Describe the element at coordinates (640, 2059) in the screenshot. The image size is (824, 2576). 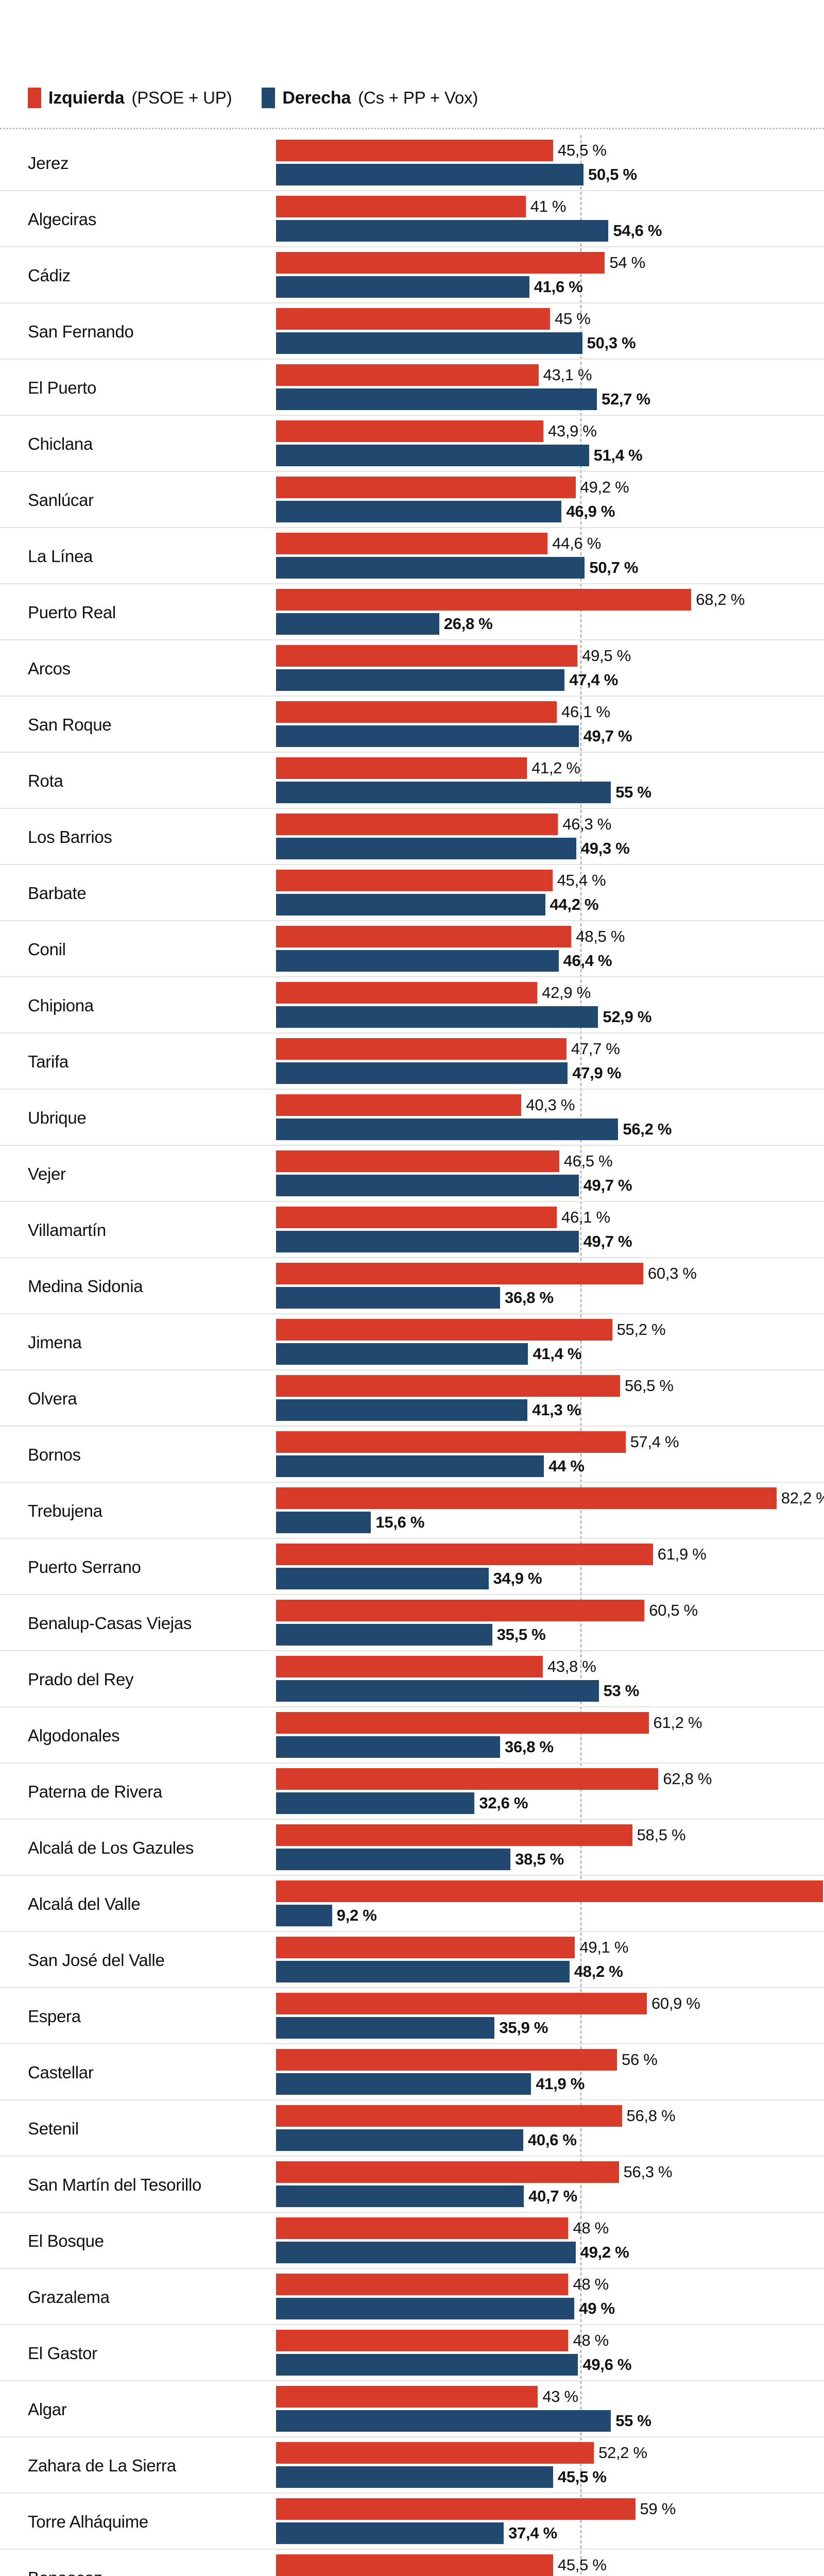
I see `bar-value-left: 56 %` at that location.